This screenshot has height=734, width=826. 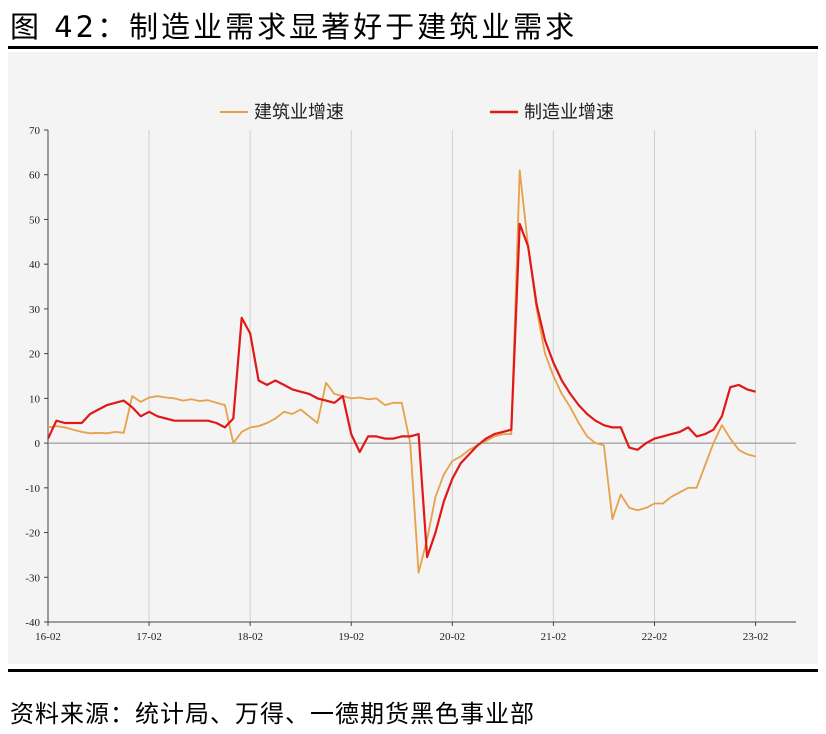 What do you see at coordinates (35, 355) in the screenshot?
I see `y-tick-label: 20` at bounding box center [35, 355].